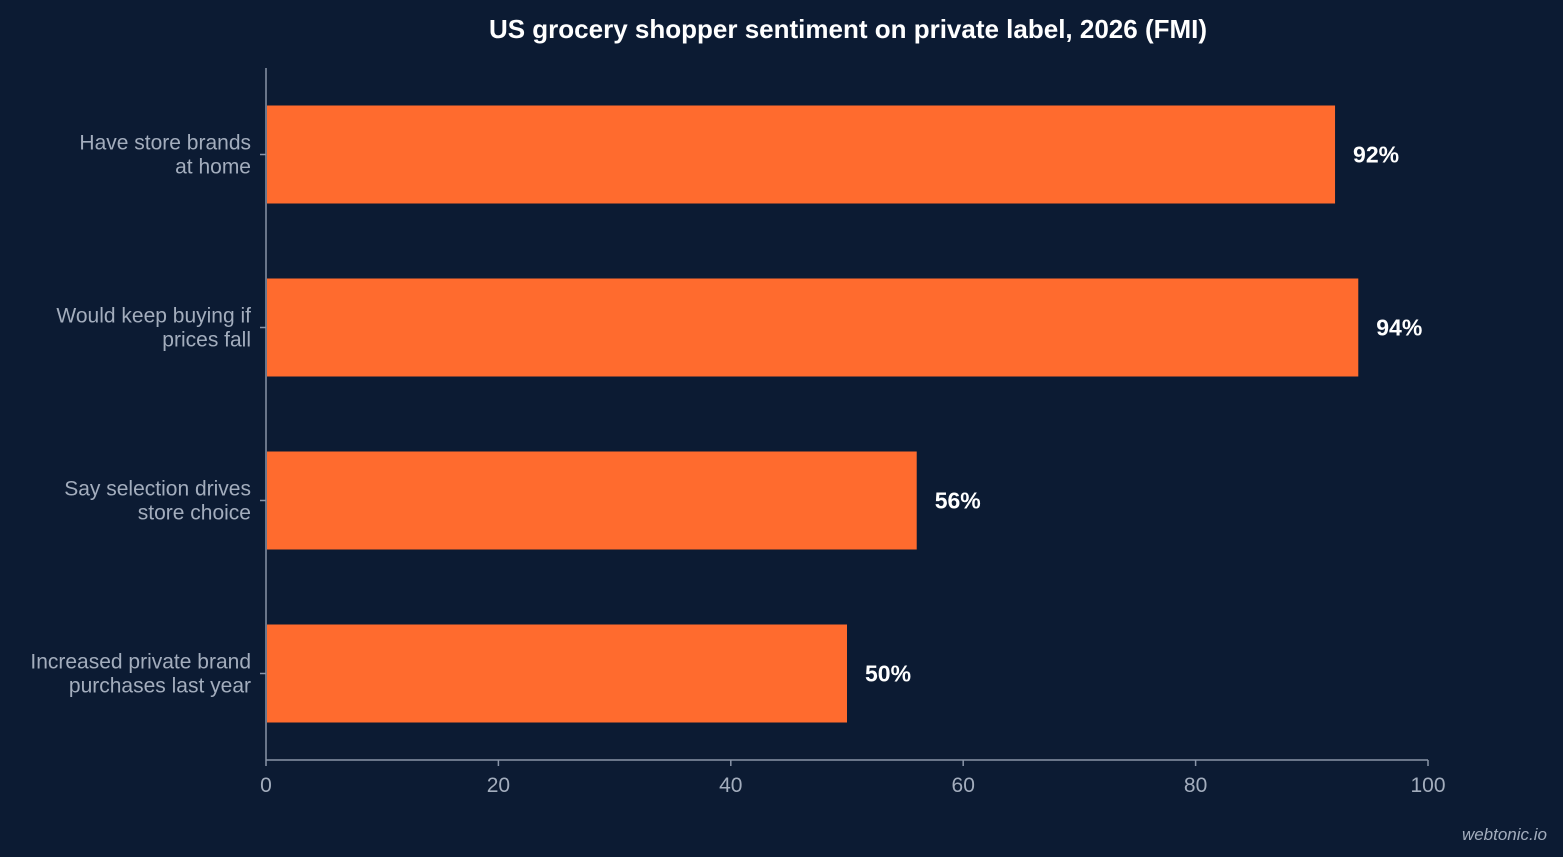  What do you see at coordinates (165, 143) in the screenshot?
I see `category-label-line: Have store brands` at bounding box center [165, 143].